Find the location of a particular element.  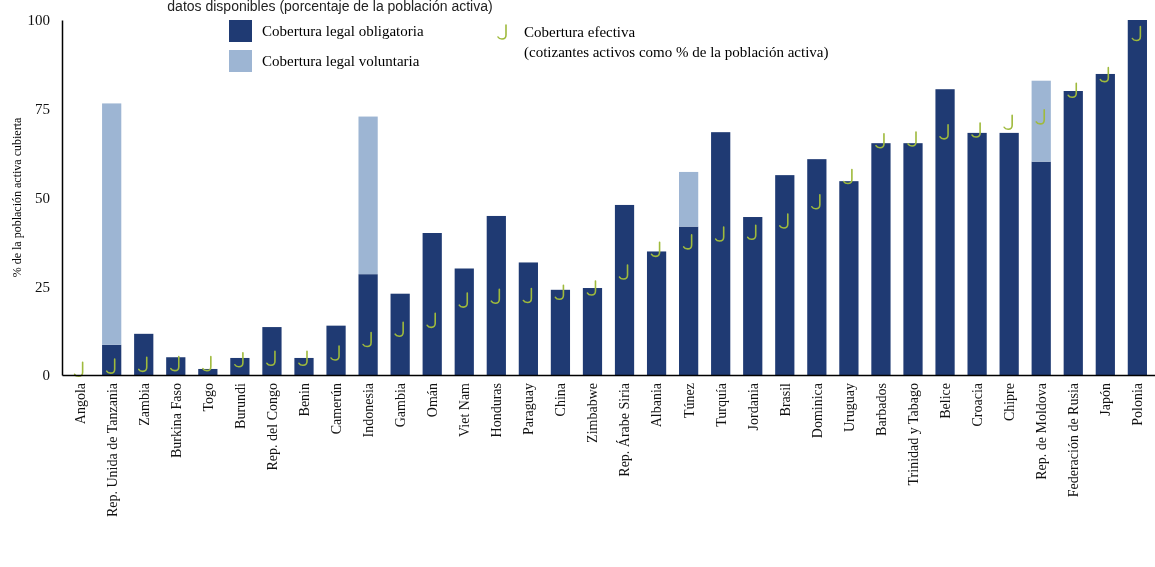

x-tick-label: Togo is located at coordinates (208, 397).